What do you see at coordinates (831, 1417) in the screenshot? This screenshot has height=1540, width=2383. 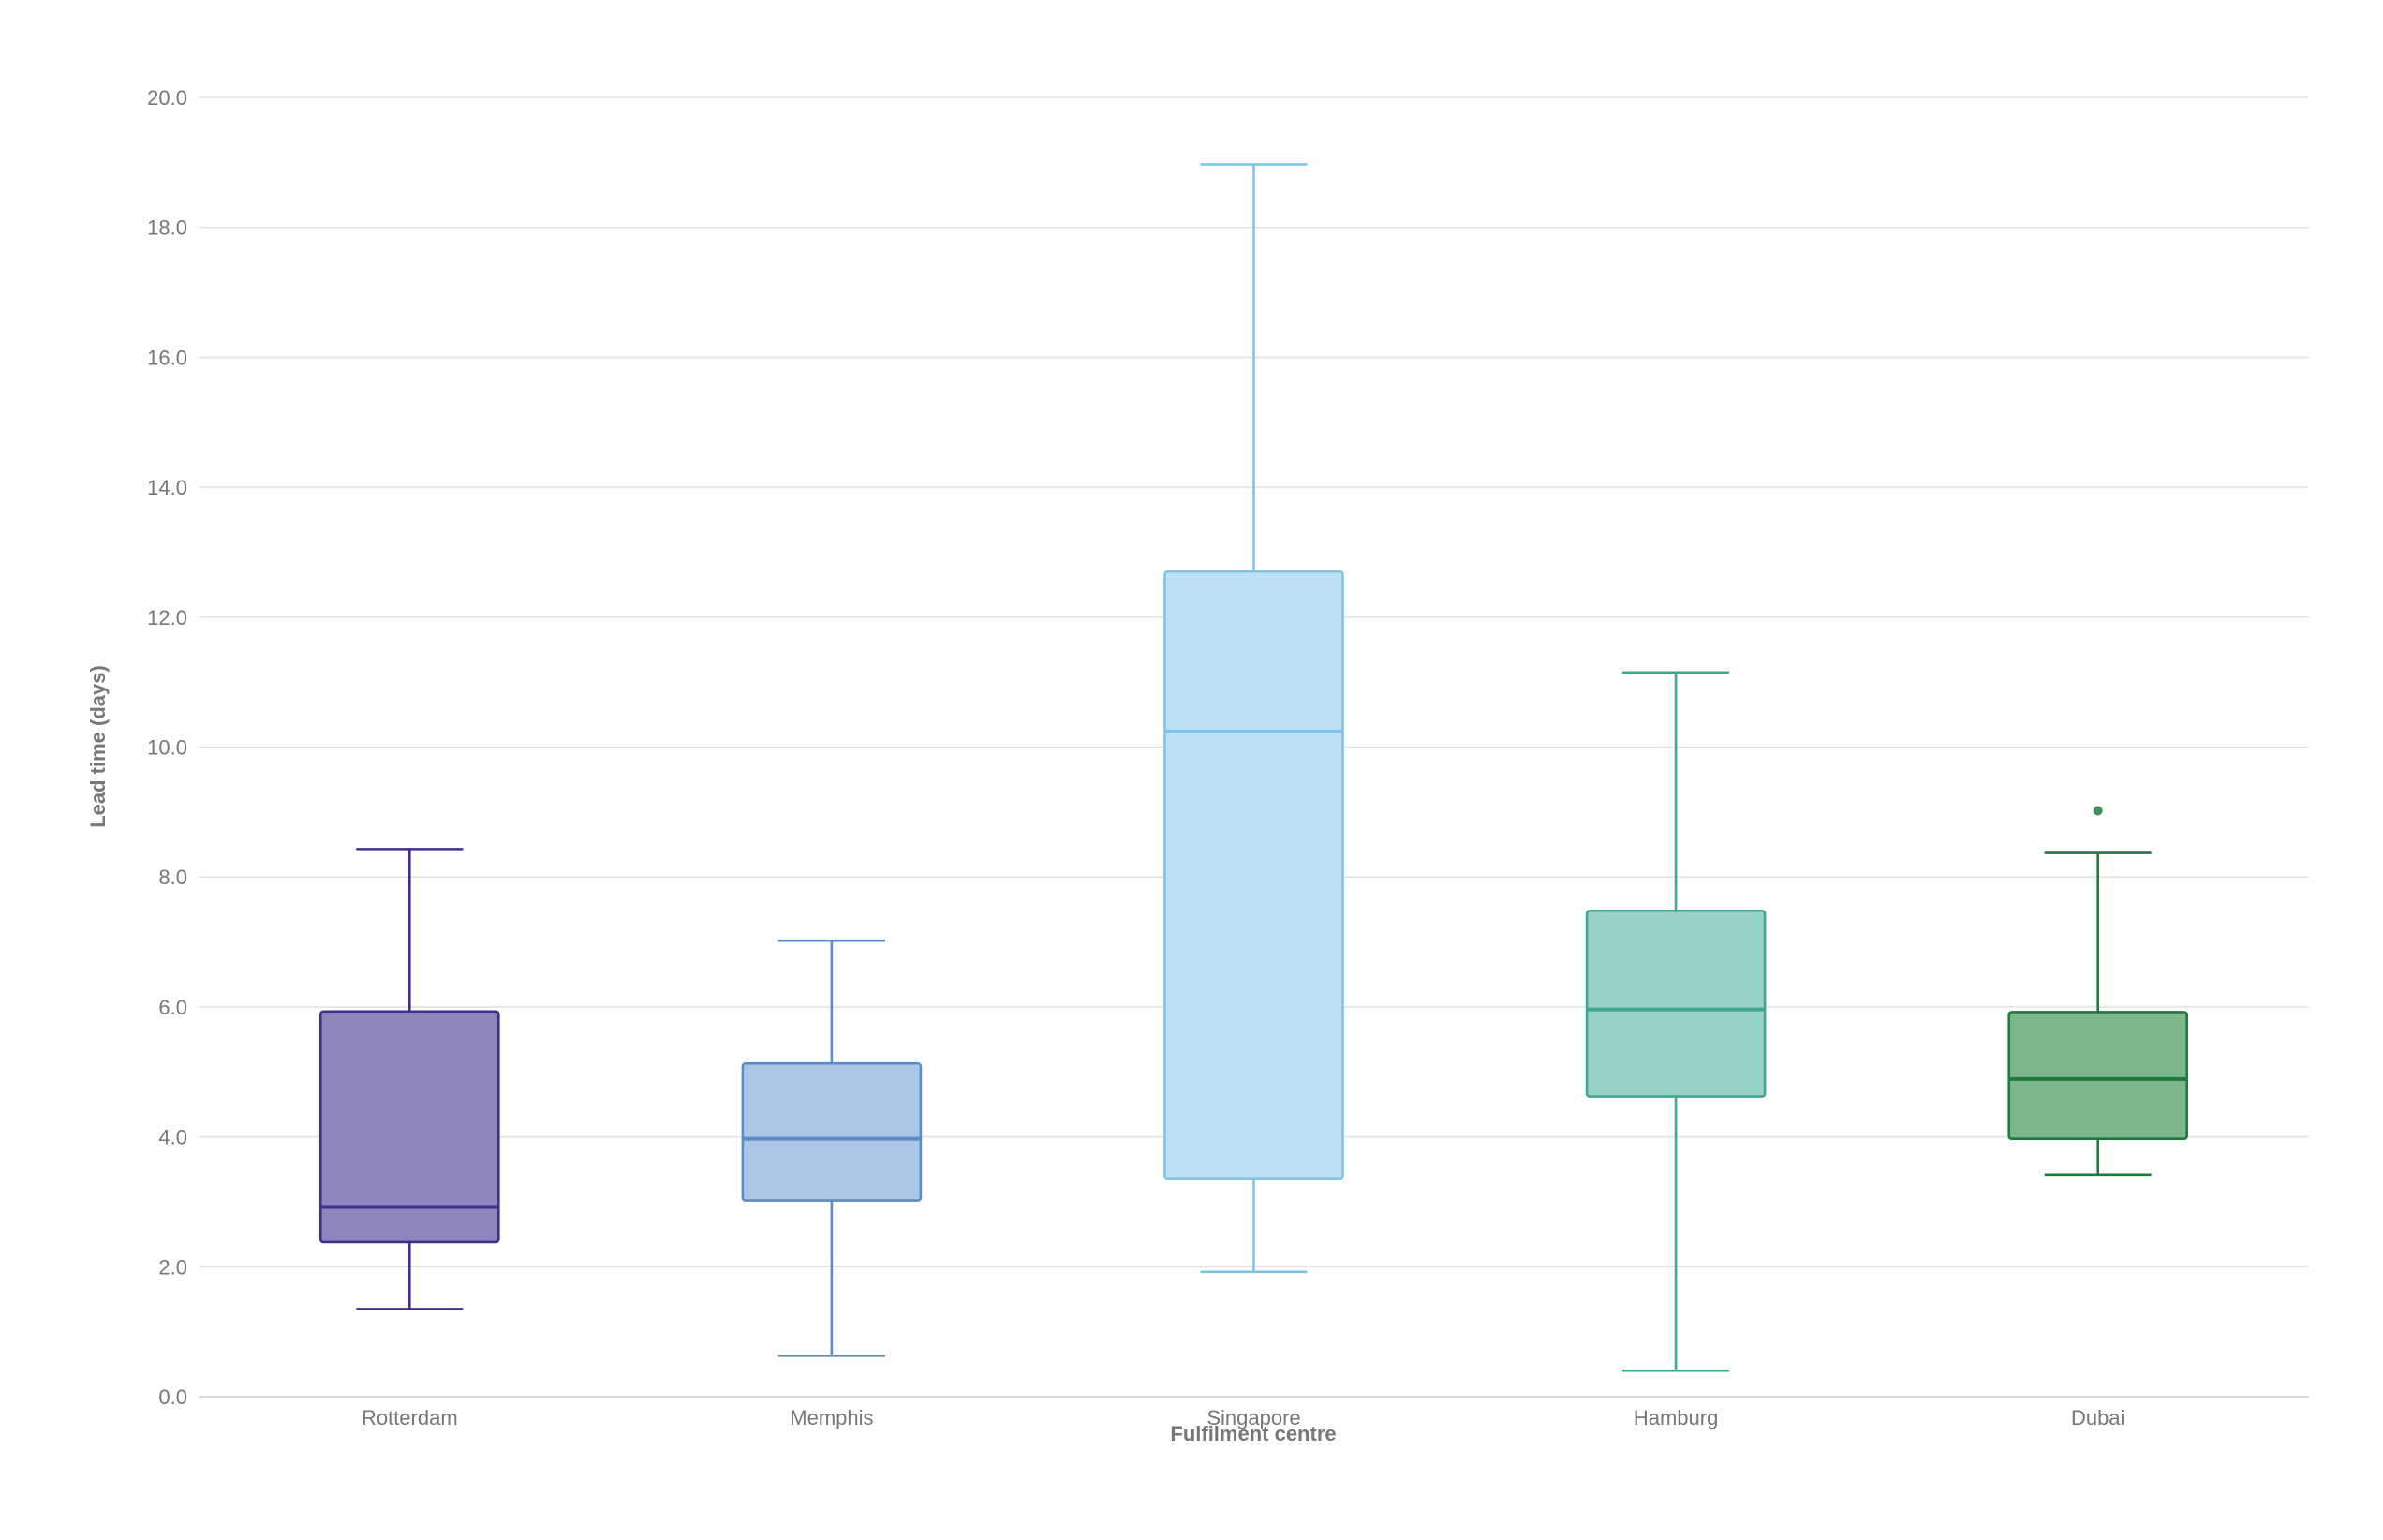 I see `x-tick-label: Memphis` at bounding box center [831, 1417].